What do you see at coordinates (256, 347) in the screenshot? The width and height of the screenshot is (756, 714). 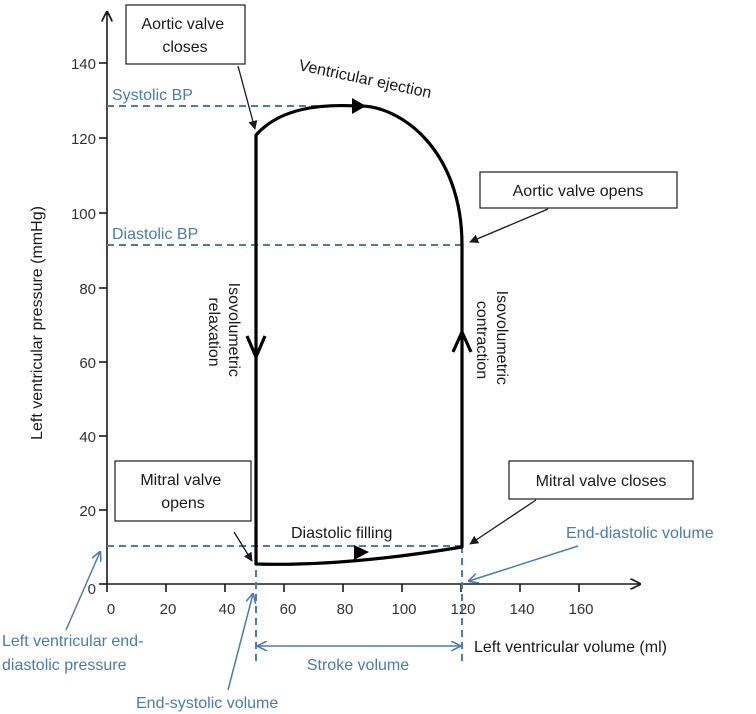 I see `relaxation-direction-arrow` at bounding box center [256, 347].